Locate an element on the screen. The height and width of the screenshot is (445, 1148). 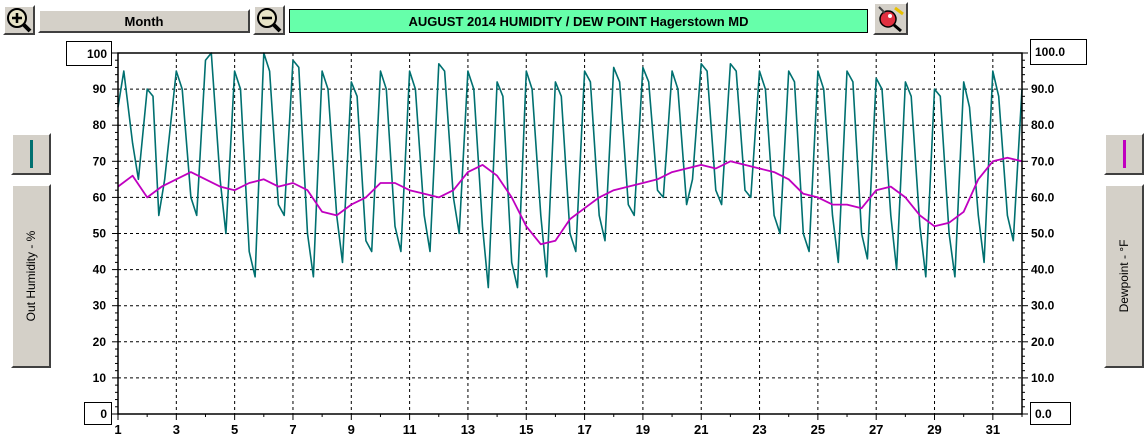
y-tick-label-right: 90.0 is located at coordinates (1043, 89).